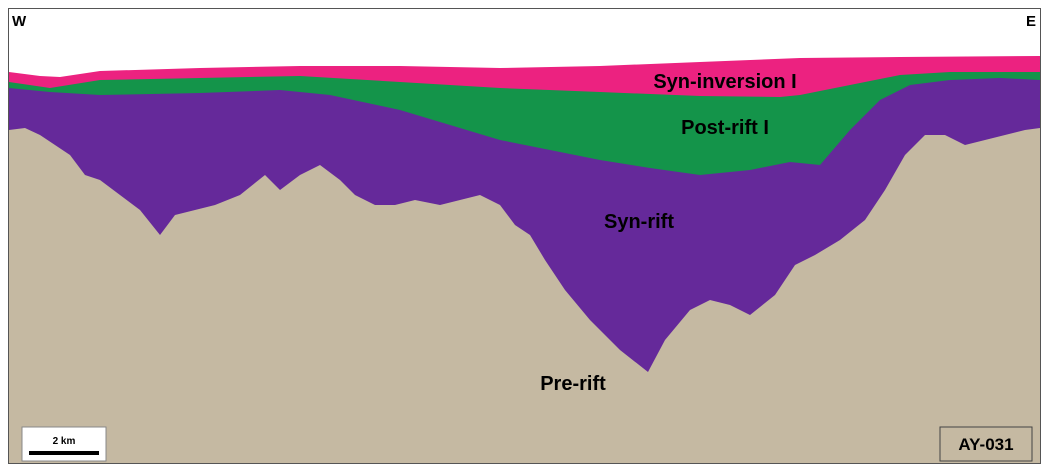  What do you see at coordinates (725, 128) in the screenshot?
I see `unit-label: Post-rift I` at bounding box center [725, 128].